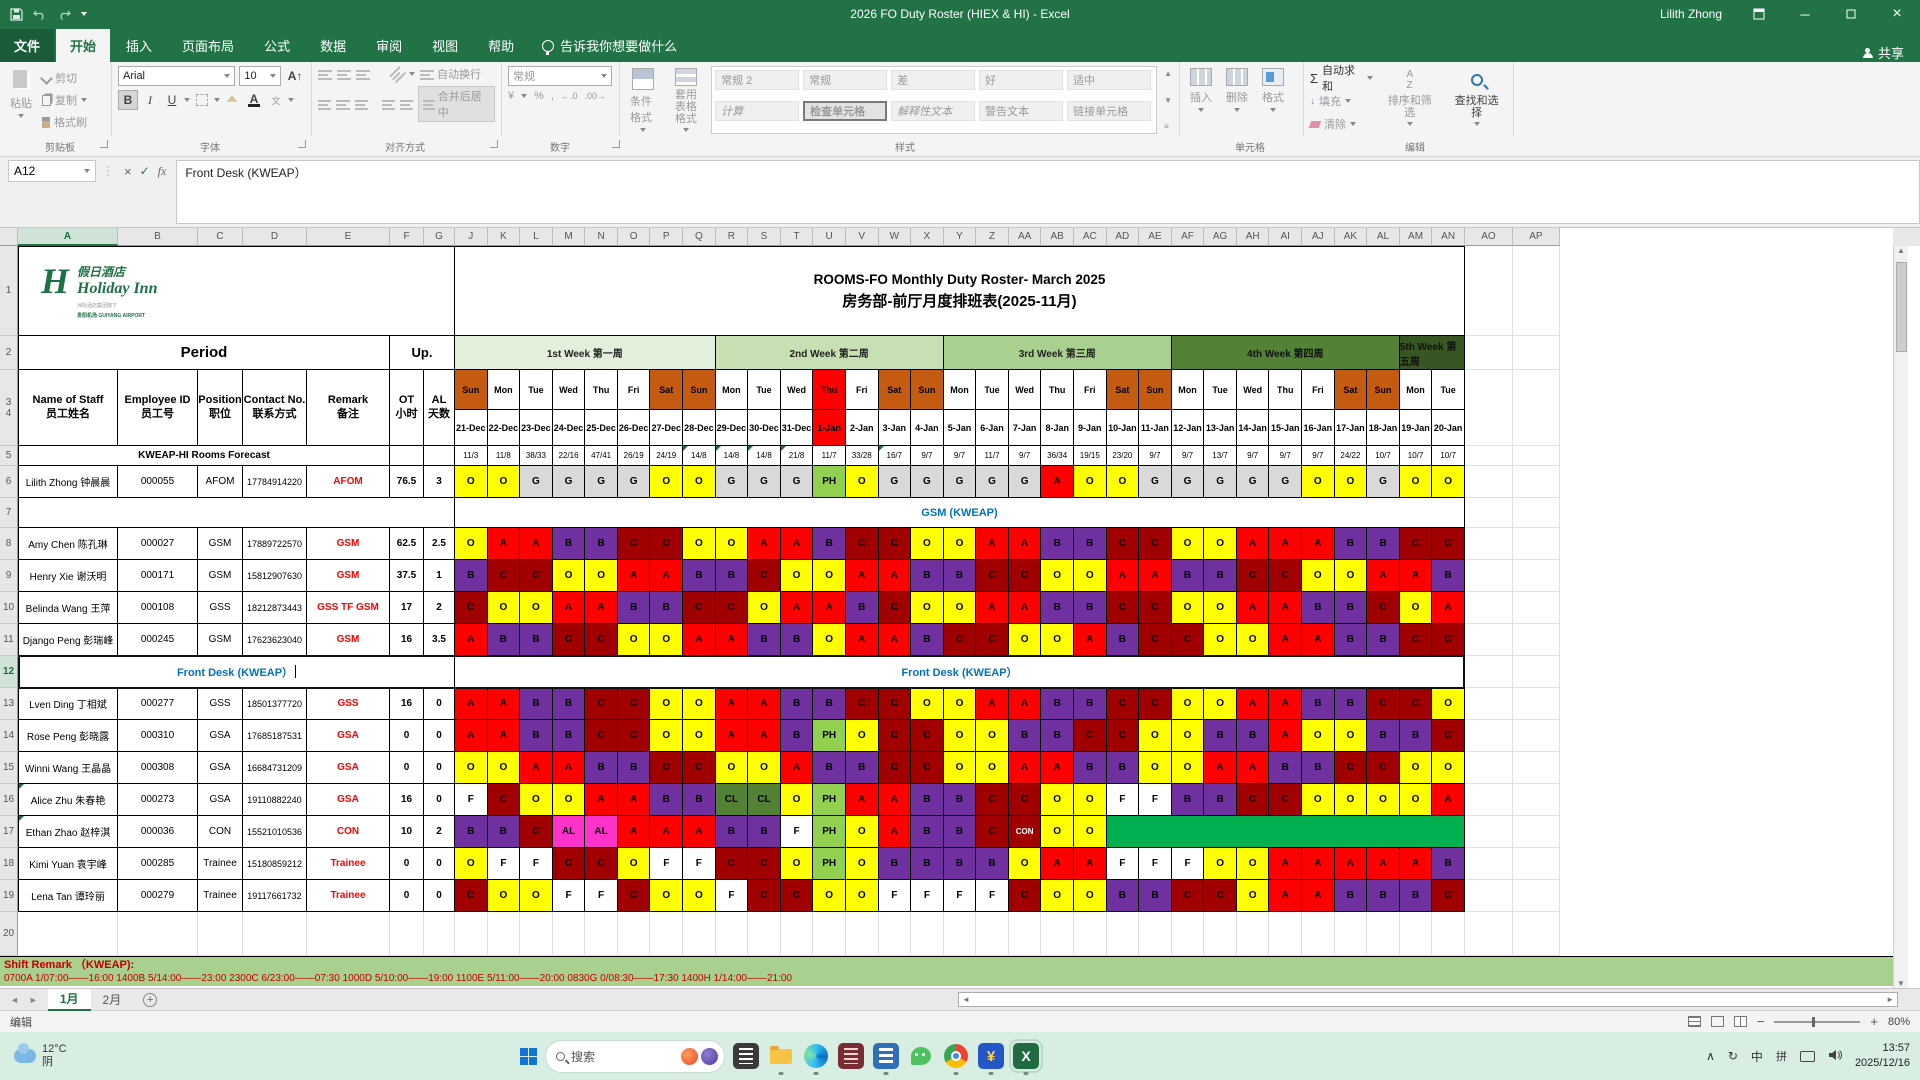  I want to click on insert-cells-button: 插入, so click(1201, 100).